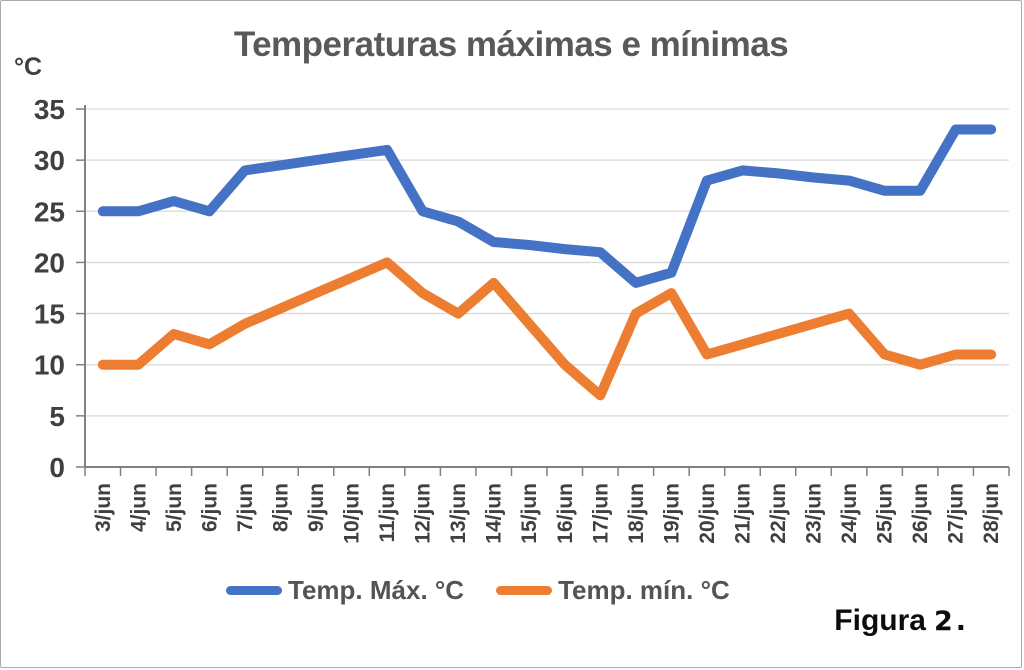 The width and height of the screenshot is (1024, 670). What do you see at coordinates (478, 590) in the screenshot?
I see `chart-legend: Temp. Máx. °C Temp. mín. °C` at bounding box center [478, 590].